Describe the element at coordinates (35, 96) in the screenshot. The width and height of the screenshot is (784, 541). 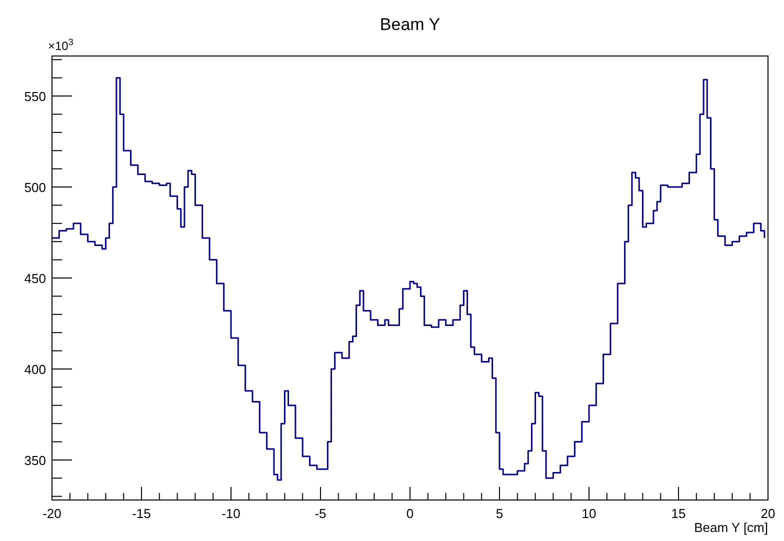
I see `y-tick-label: 550` at that location.